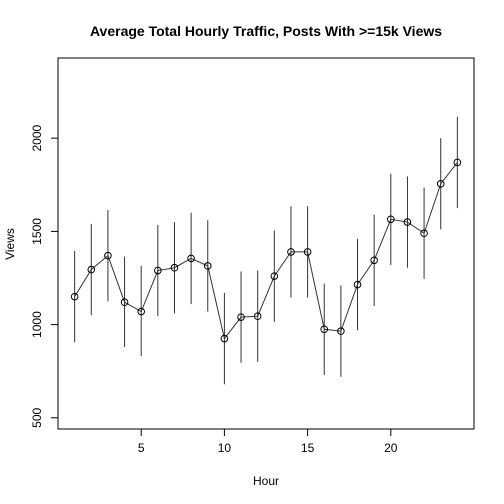  What do you see at coordinates (44, 276) in the screenshot?
I see `y-axis: 500 1000 1500 2000` at bounding box center [44, 276].